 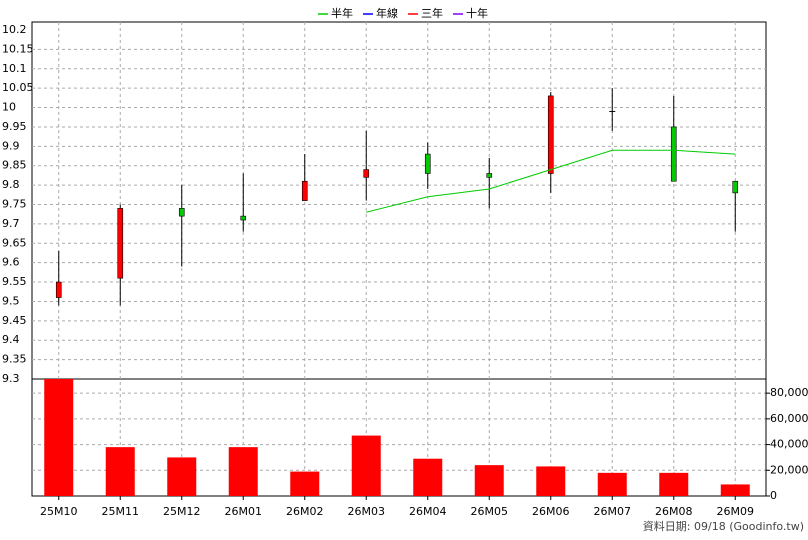 What do you see at coordinates (342, 13) in the screenshot?
I see `legend-label: 半年` at bounding box center [342, 13].